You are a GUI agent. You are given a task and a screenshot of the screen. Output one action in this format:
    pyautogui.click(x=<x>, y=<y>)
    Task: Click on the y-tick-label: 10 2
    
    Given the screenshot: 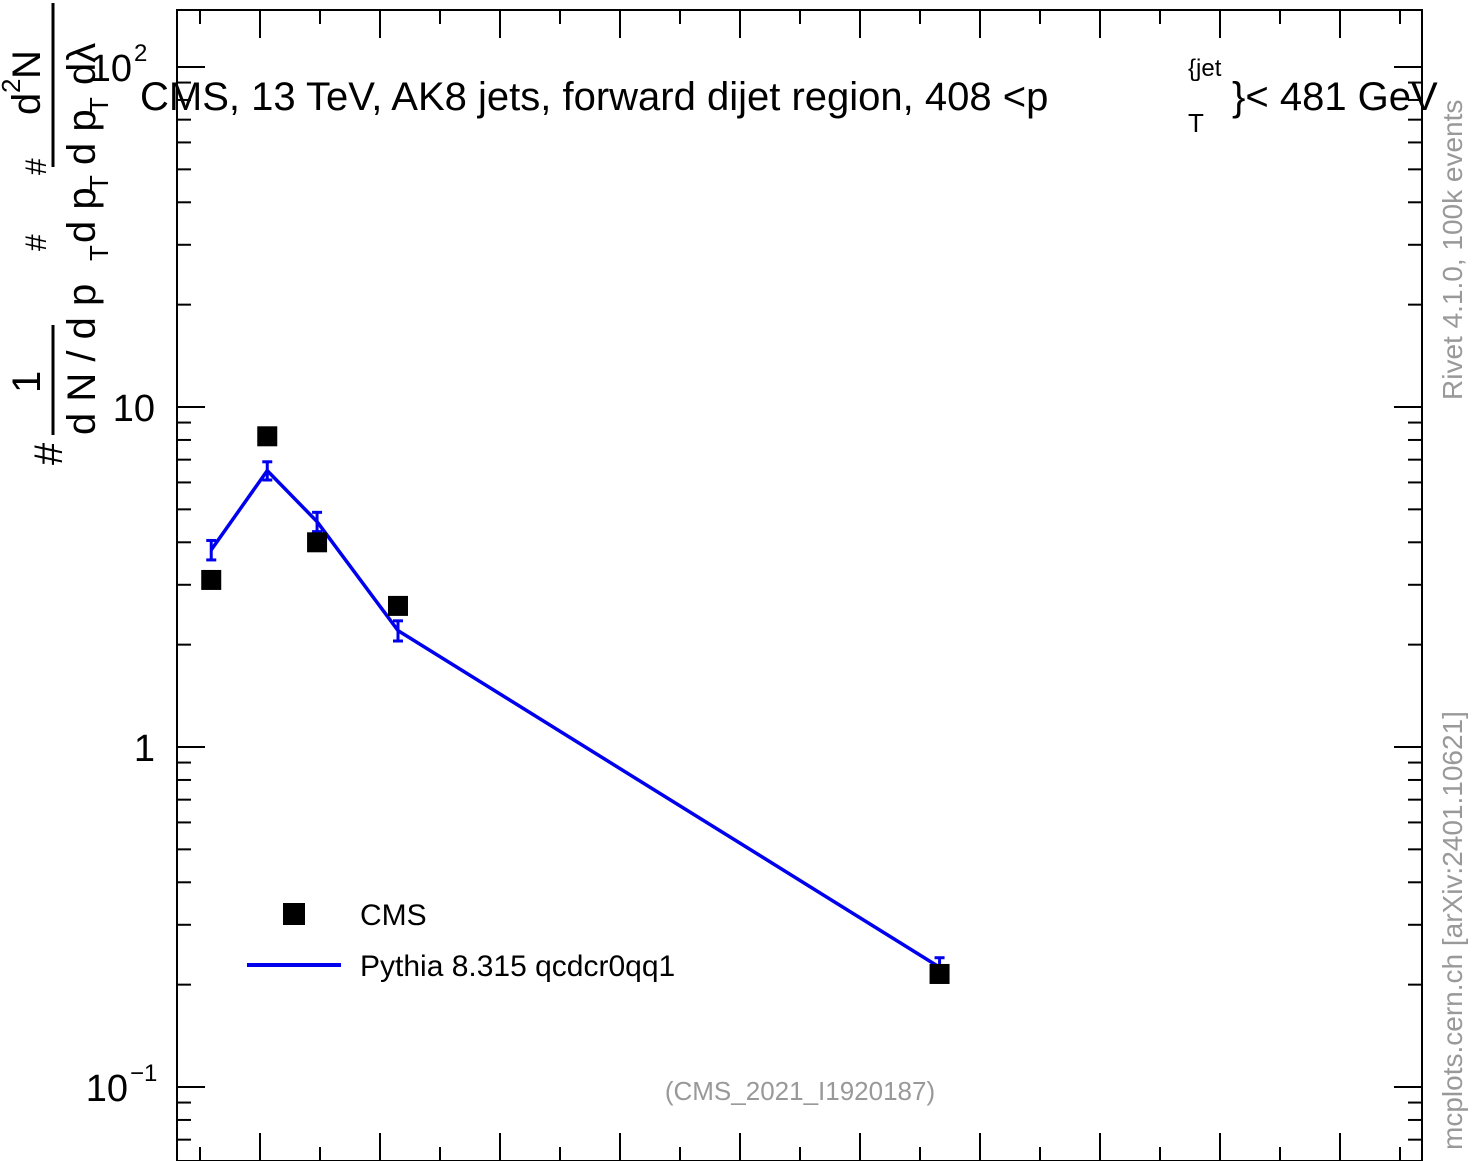 What is the action you would take?
    pyautogui.click(x=119, y=65)
    